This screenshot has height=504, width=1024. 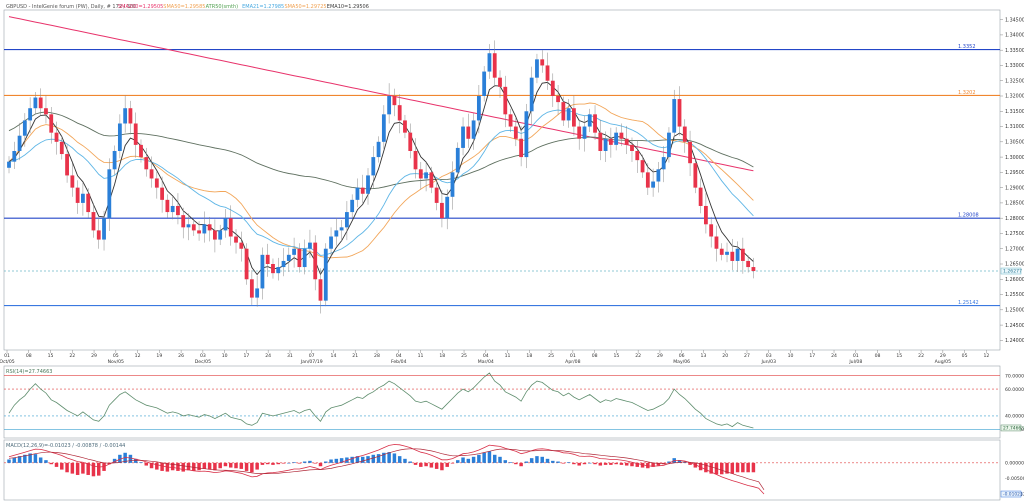 What do you see at coordinates (442, 356) in the screenshot?
I see `time-tick-label-20: 18` at bounding box center [442, 356].